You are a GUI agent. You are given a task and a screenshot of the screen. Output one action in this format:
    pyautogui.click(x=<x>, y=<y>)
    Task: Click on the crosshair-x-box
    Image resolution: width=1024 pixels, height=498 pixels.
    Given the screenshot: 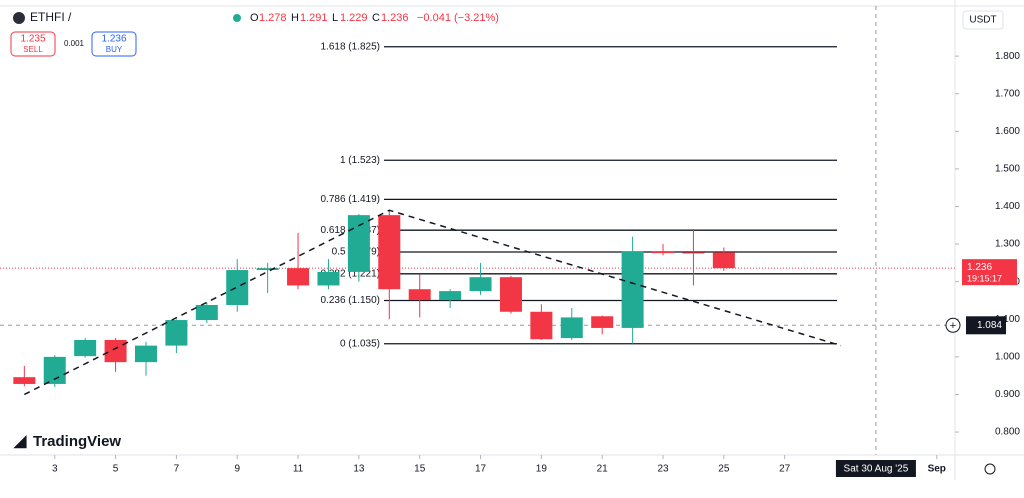 What is the action you would take?
    pyautogui.click(x=875, y=468)
    